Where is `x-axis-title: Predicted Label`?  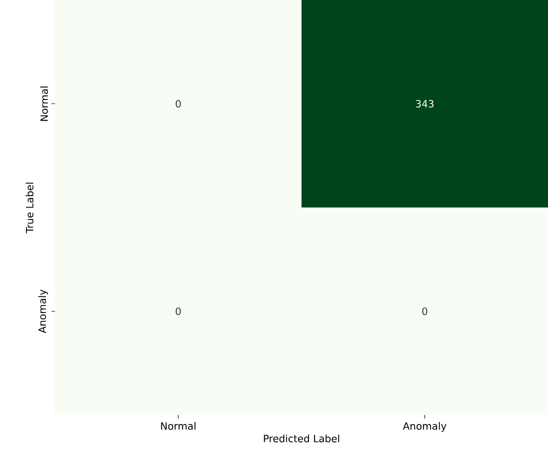
x-axis-title: Predicted Label is located at coordinates (302, 438).